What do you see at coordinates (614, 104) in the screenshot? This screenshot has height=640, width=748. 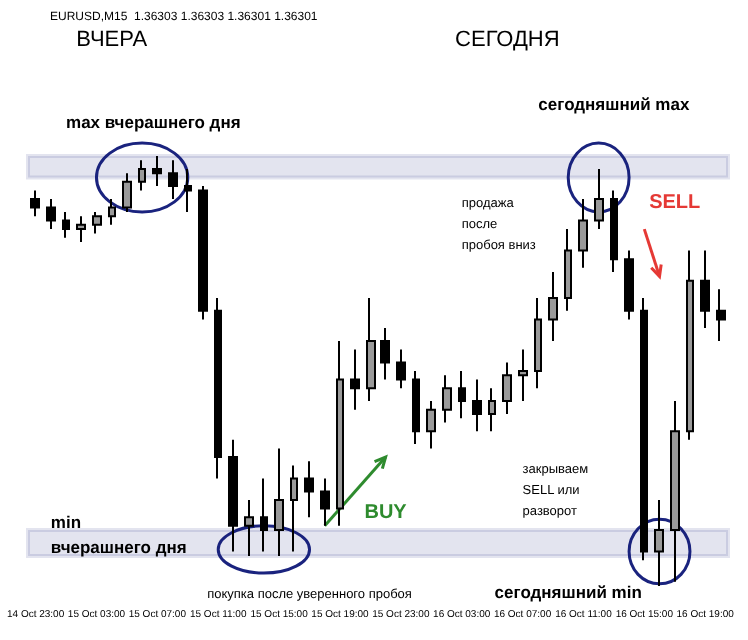 I see `text: сегодняшний max` at bounding box center [614, 104].